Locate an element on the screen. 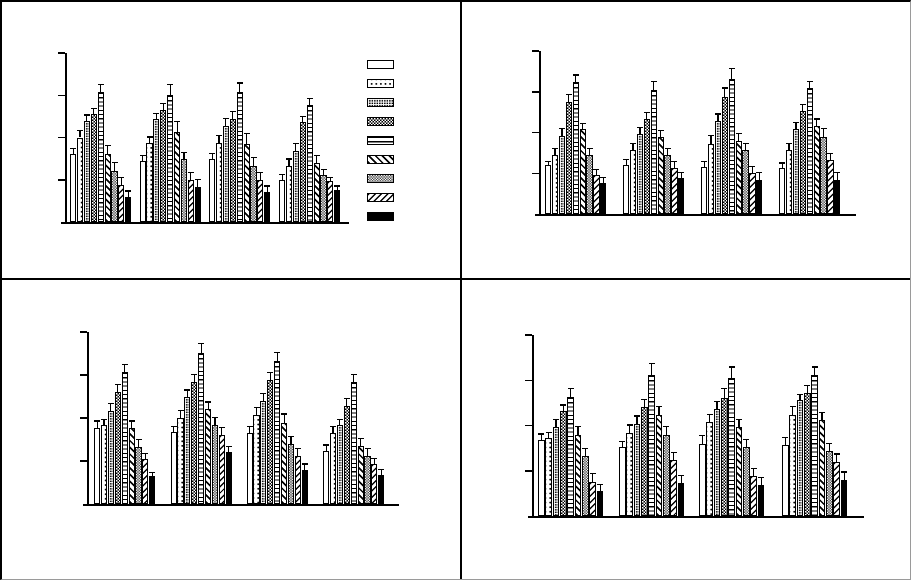 This screenshot has height=580, width=911. legend-swatch-horizontal-lines is located at coordinates (380, 140).